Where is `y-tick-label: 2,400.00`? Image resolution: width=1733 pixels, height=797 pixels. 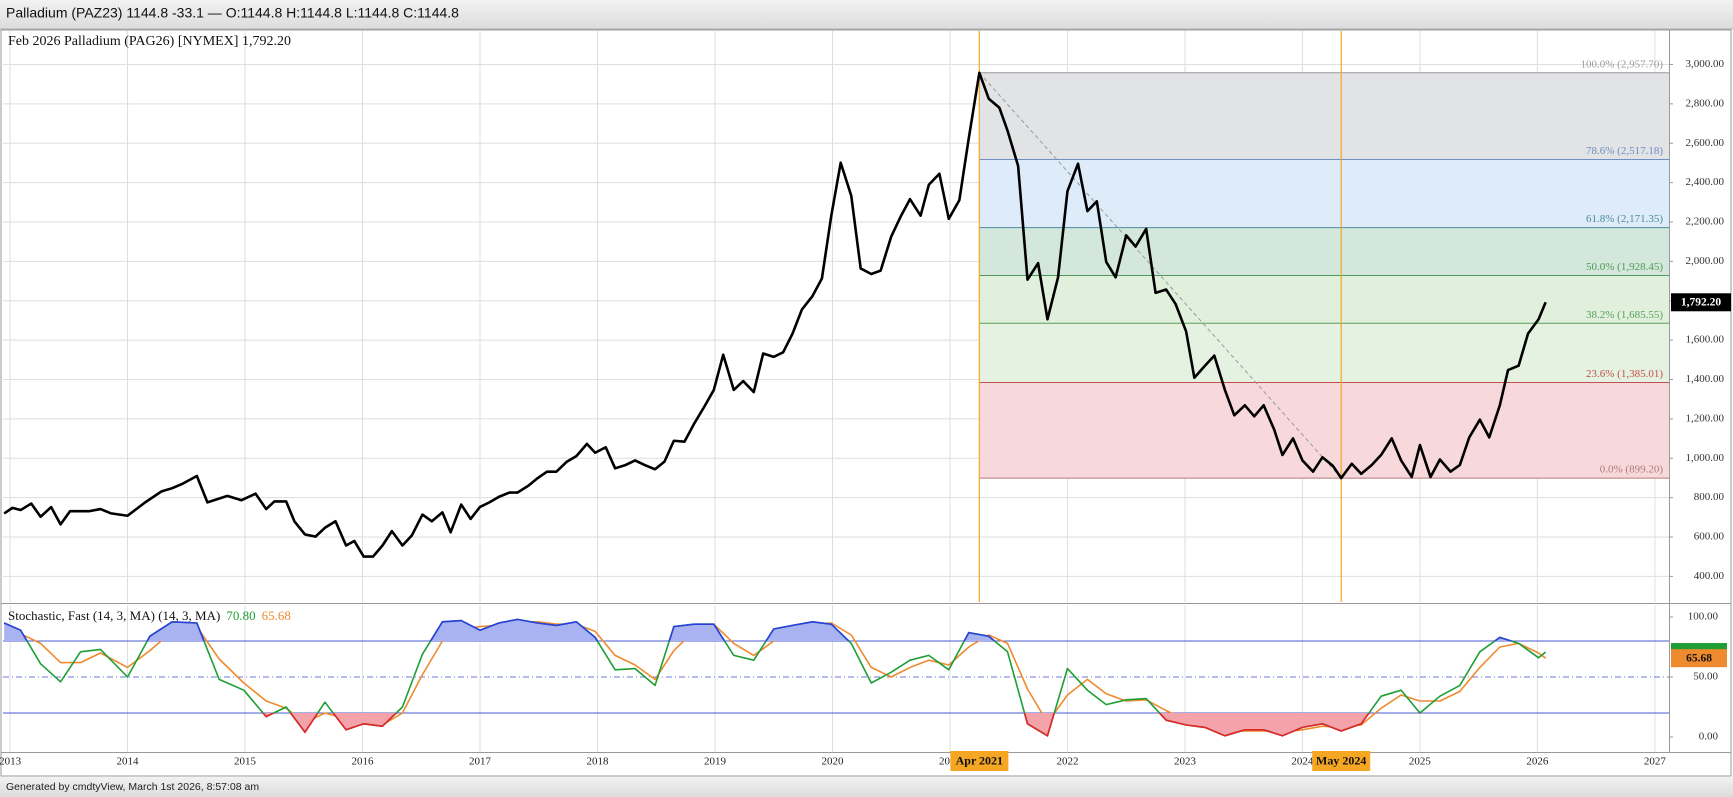
y-tick-label: 2,400.00 is located at coordinates (1705, 182).